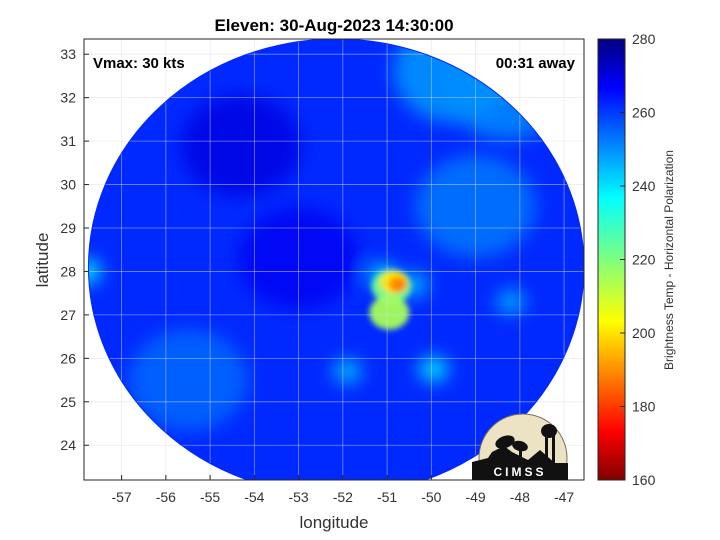 This screenshot has width=720, height=540. What do you see at coordinates (536, 63) in the screenshot?
I see `time-away-annotation: 00:31 away` at bounding box center [536, 63].